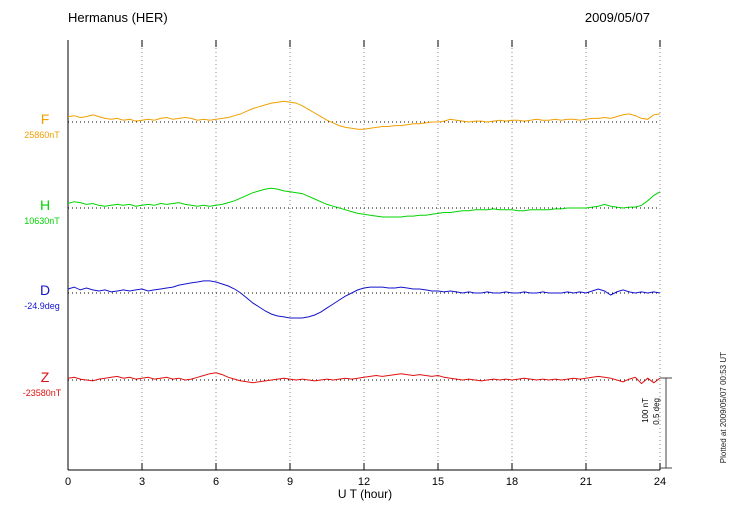 This screenshot has width=730, height=520. I want to click on component-baseline-value-F: 25860nT, so click(42, 135).